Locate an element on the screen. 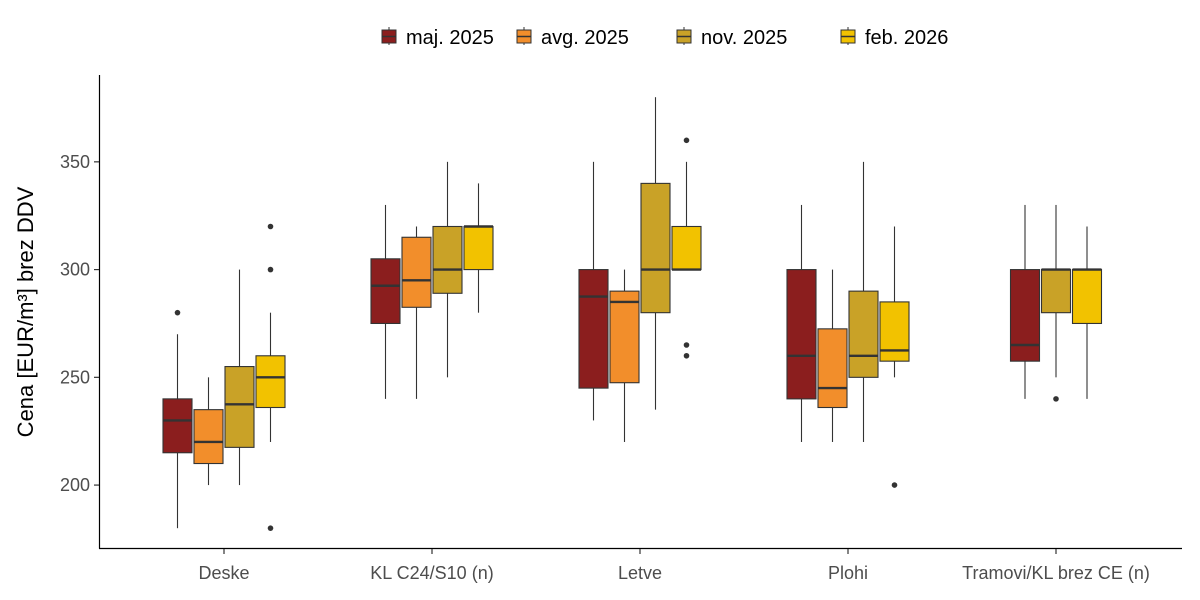 The height and width of the screenshot is (600, 1200). y-tick-label: 350 is located at coordinates (75, 162).